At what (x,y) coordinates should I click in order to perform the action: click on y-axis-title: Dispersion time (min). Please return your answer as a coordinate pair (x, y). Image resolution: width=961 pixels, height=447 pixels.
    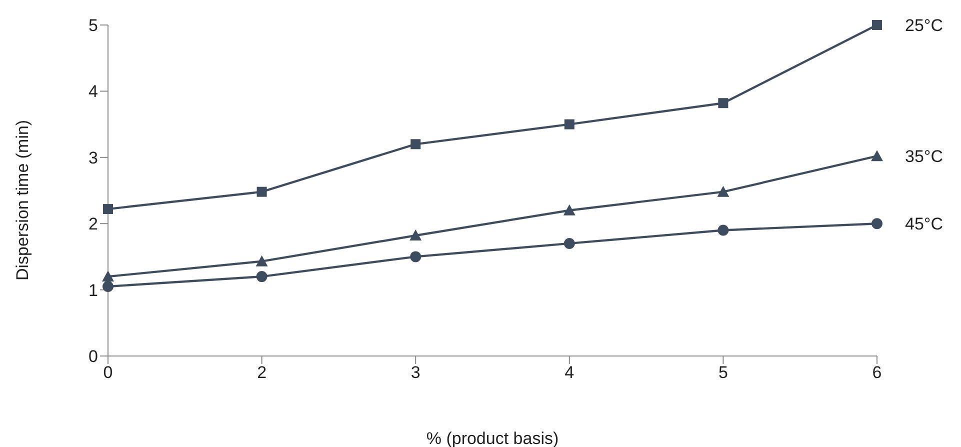
    Looking at the image, I should click on (22, 200).